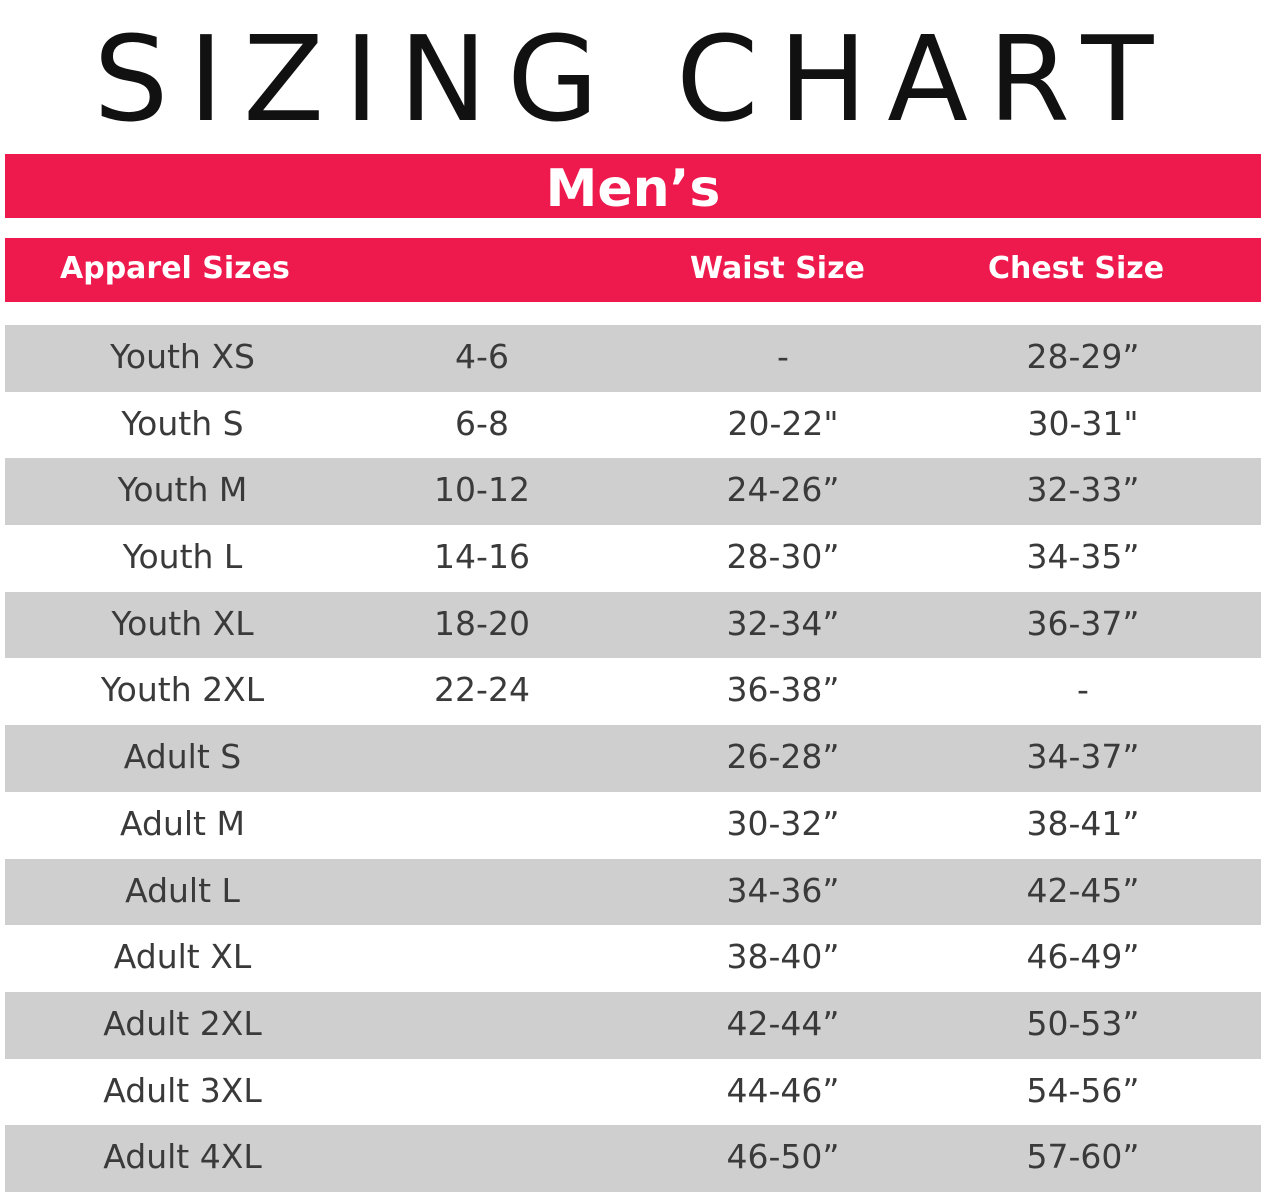 The height and width of the screenshot is (1200, 1267). Describe the element at coordinates (783, 1090) in the screenshot. I see `waist-cell: 44-46”` at that location.